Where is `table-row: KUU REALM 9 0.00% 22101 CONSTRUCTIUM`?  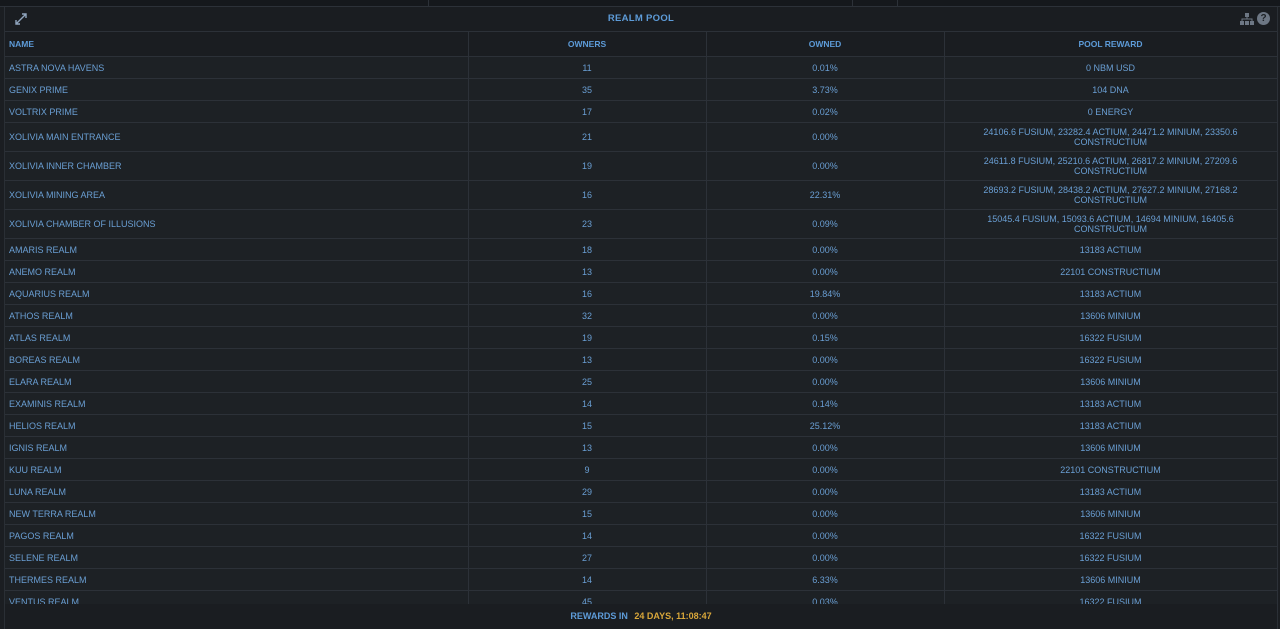
table-row: KUU REALM 9 0.00% 22101 CONSTRUCTIUM is located at coordinates (641, 469).